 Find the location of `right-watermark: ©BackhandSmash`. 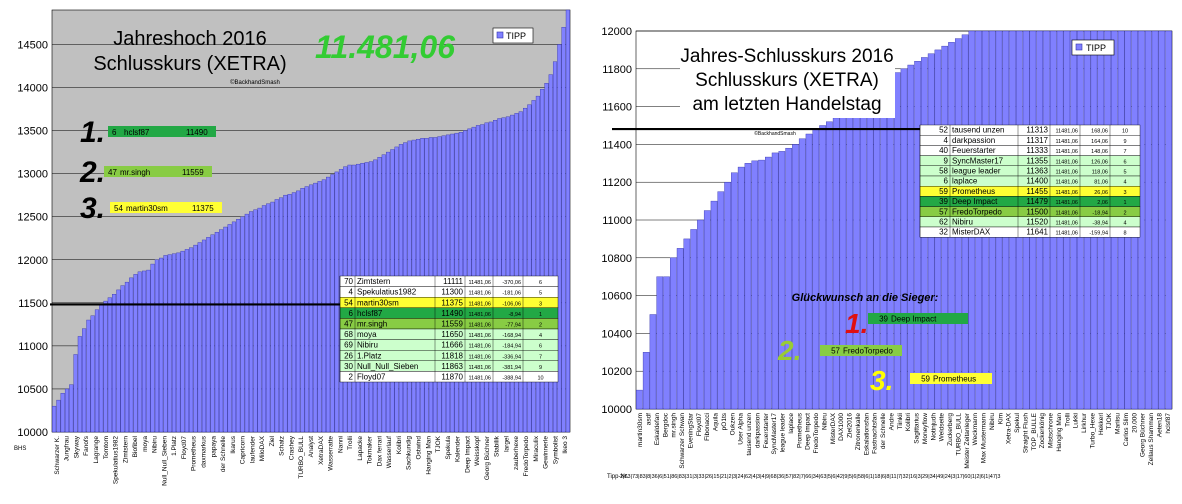

right-watermark: ©BackhandSmash is located at coordinates (775, 133).